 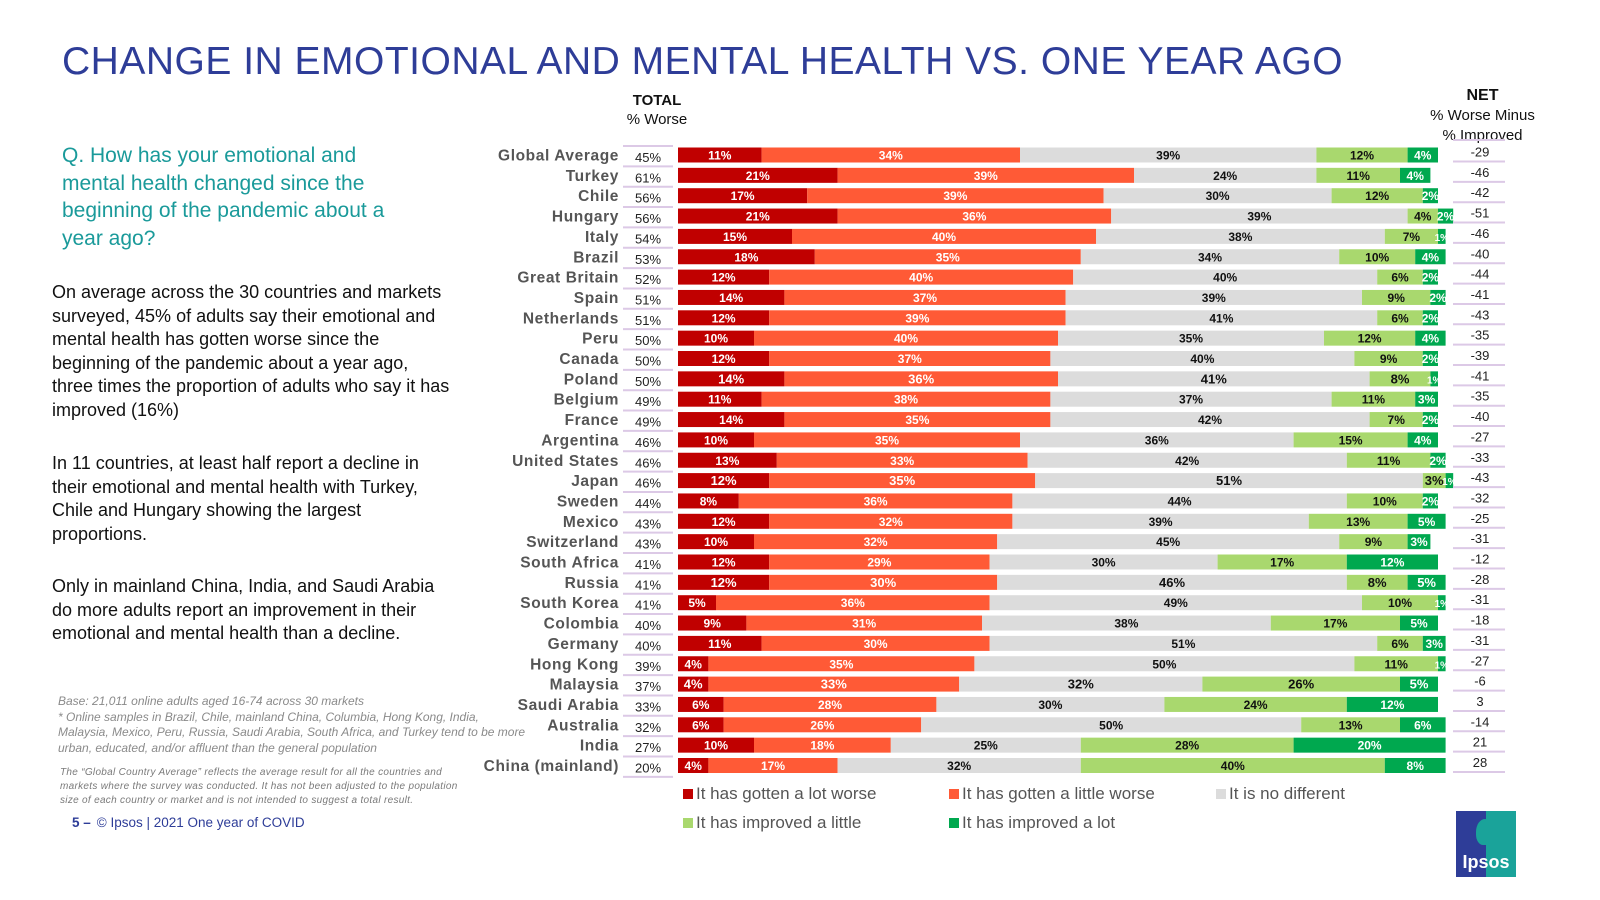 I want to click on total-worse-value: 46%, so click(x=648, y=483).